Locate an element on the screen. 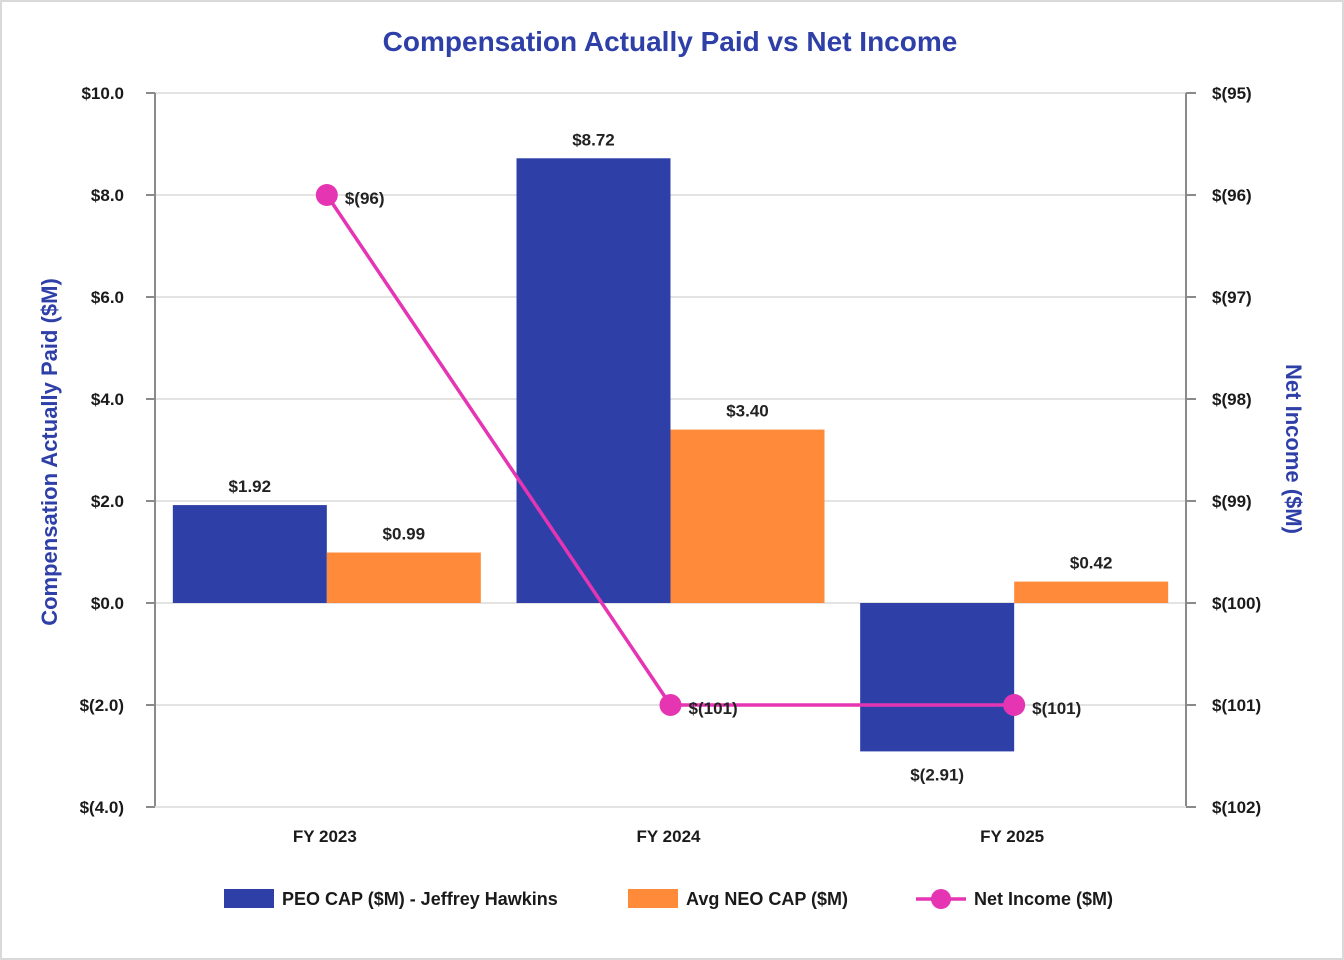  y2-tick-label: $(100) is located at coordinates (1236, 603).